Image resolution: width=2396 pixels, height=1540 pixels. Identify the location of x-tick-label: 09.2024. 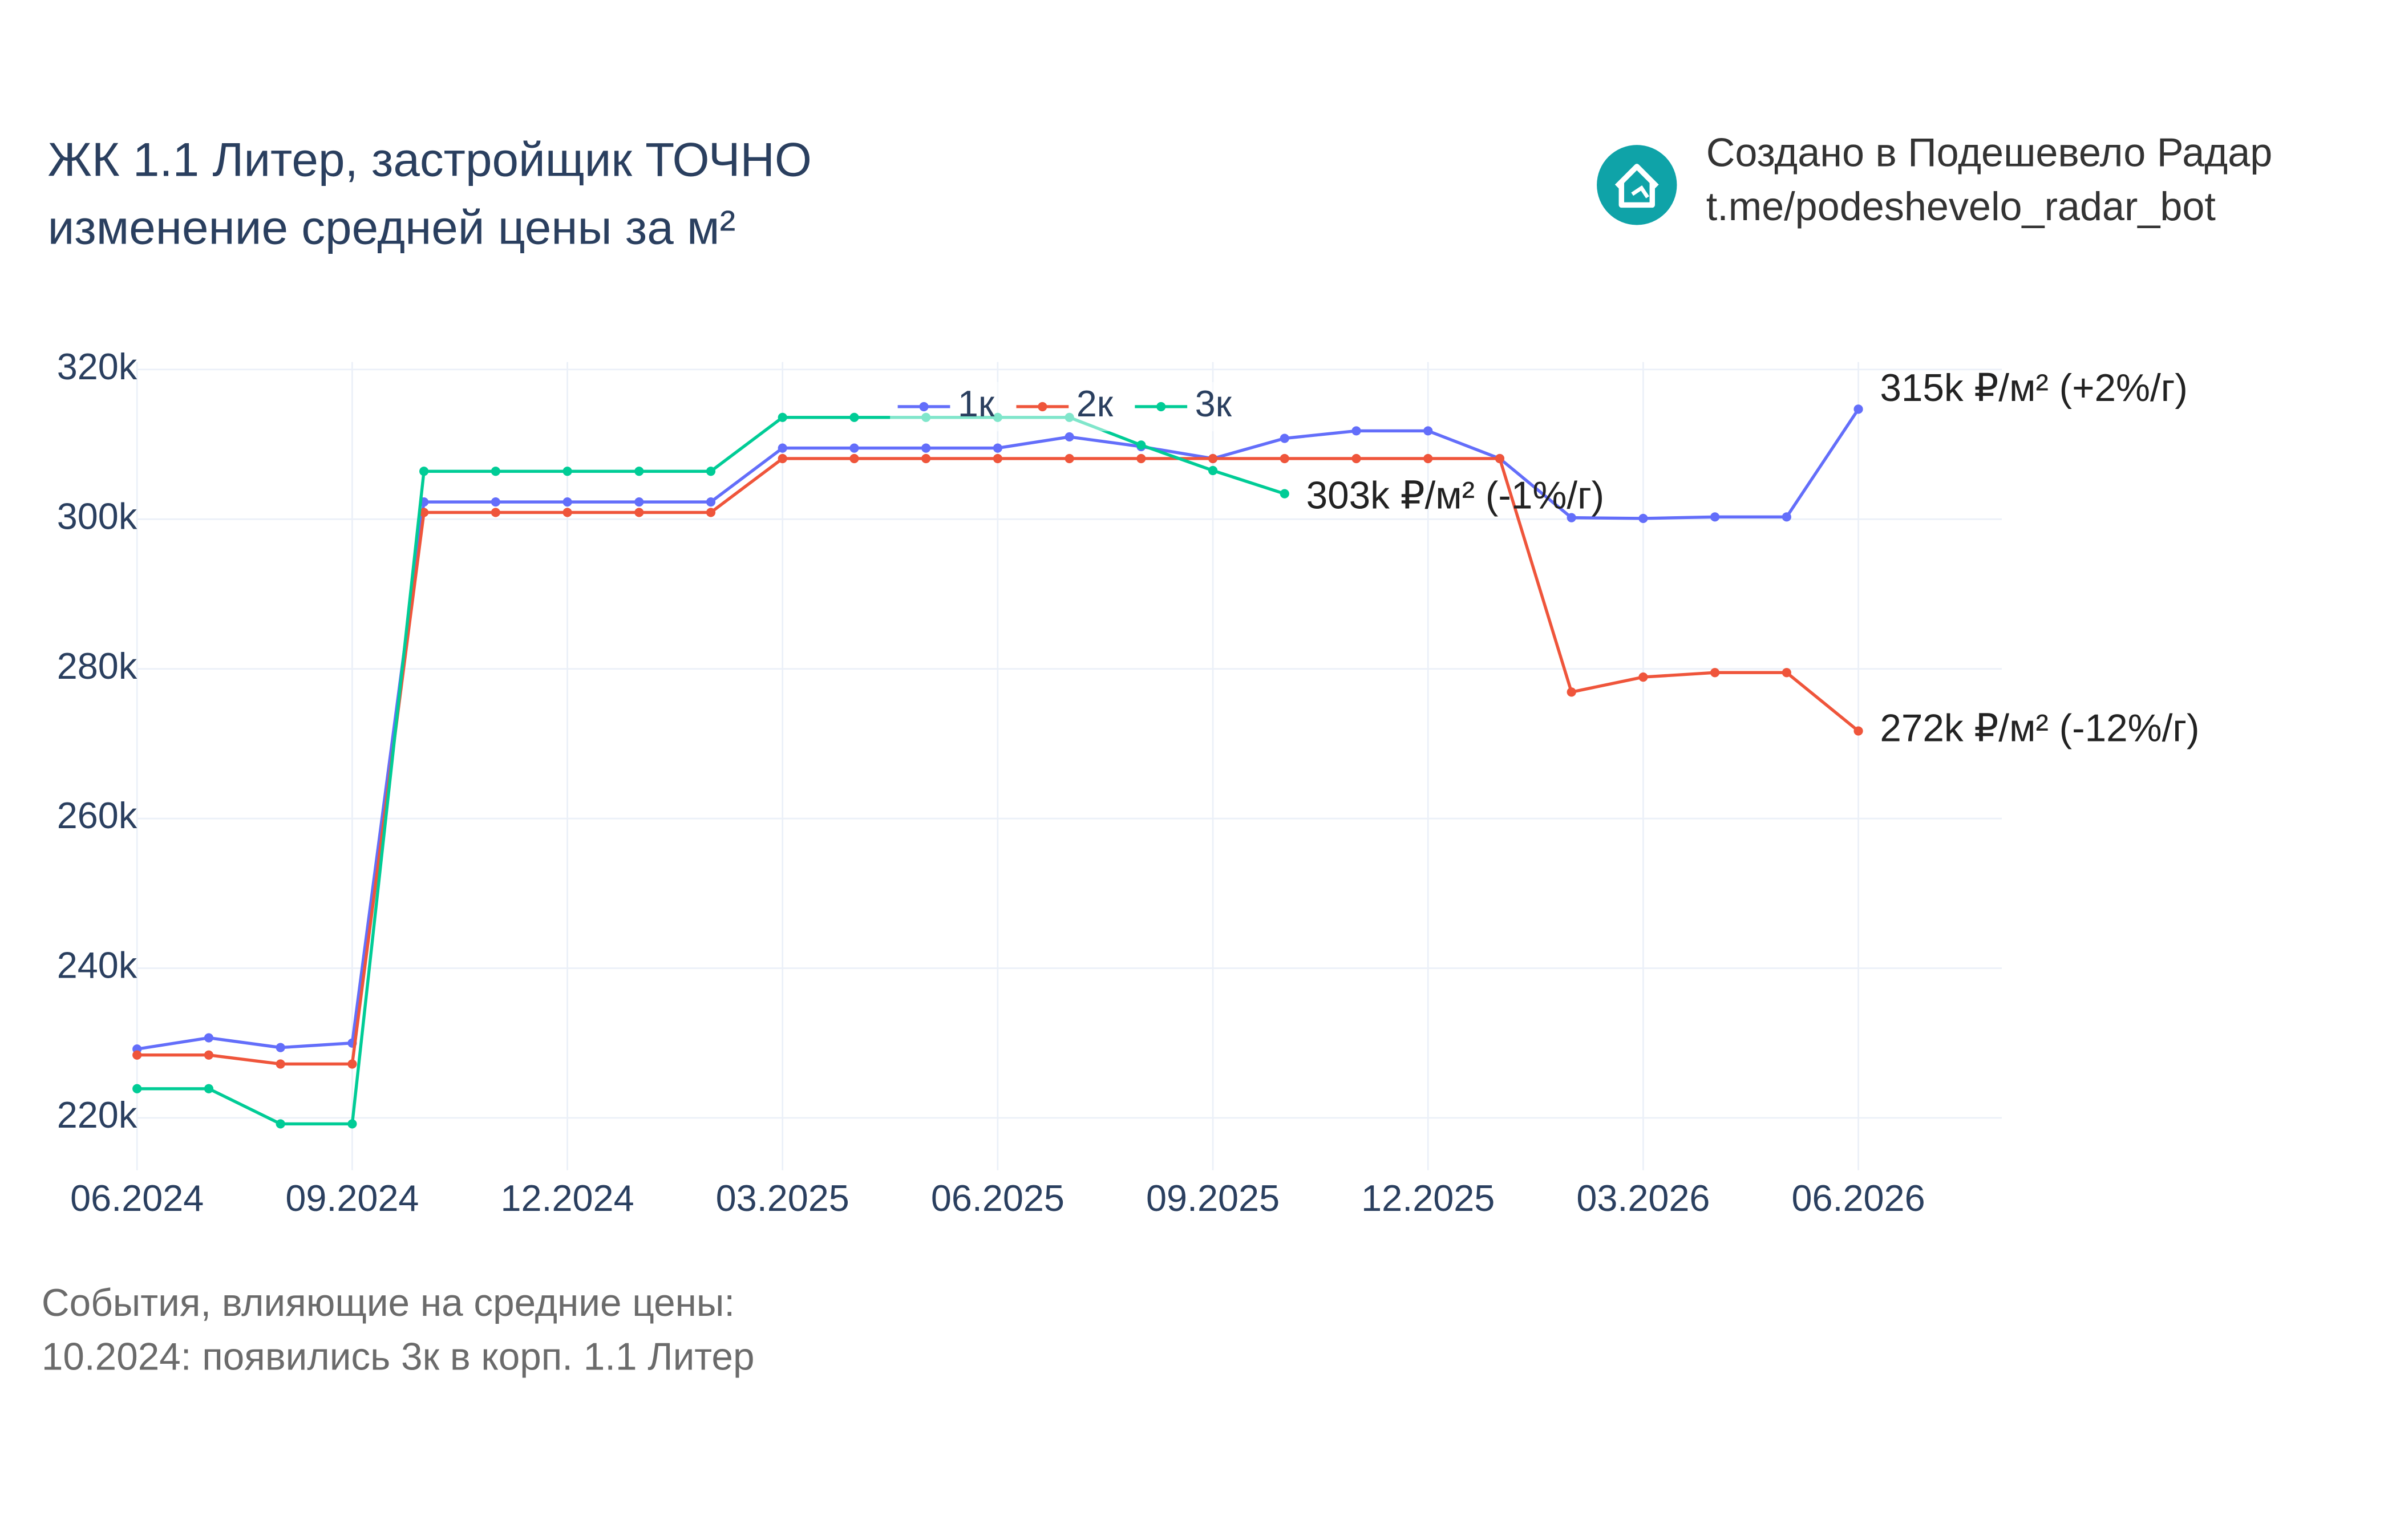
(352, 1198).